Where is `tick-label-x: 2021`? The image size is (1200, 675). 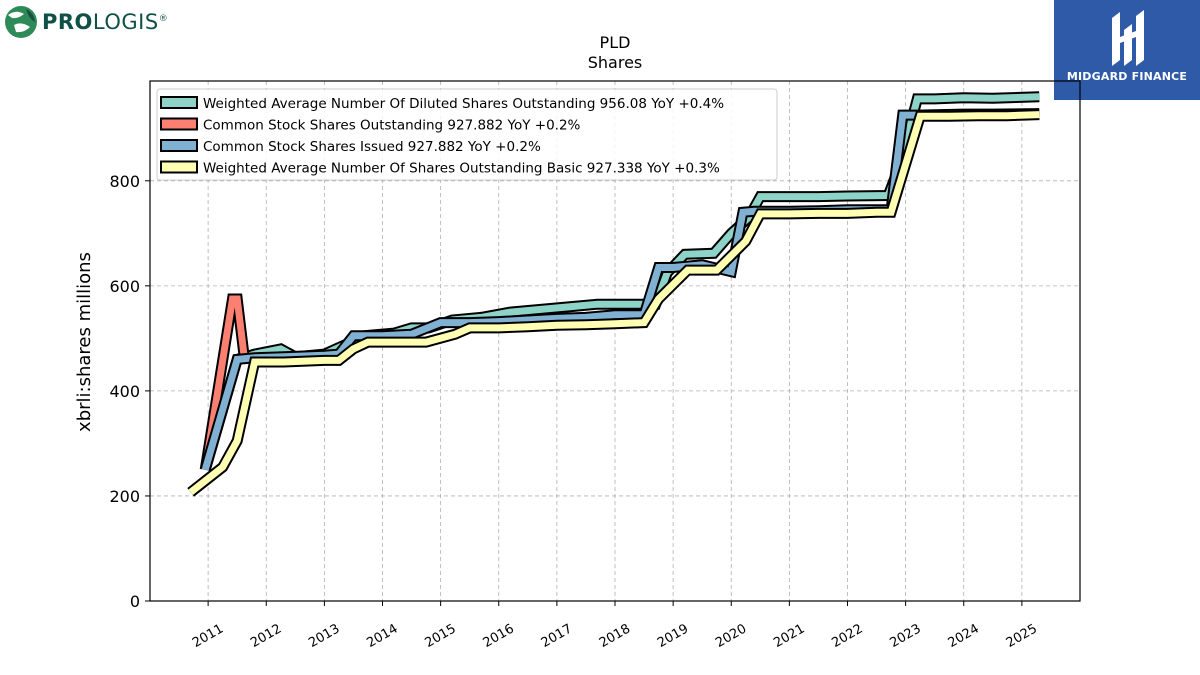
tick-label-x: 2021 is located at coordinates (789, 636).